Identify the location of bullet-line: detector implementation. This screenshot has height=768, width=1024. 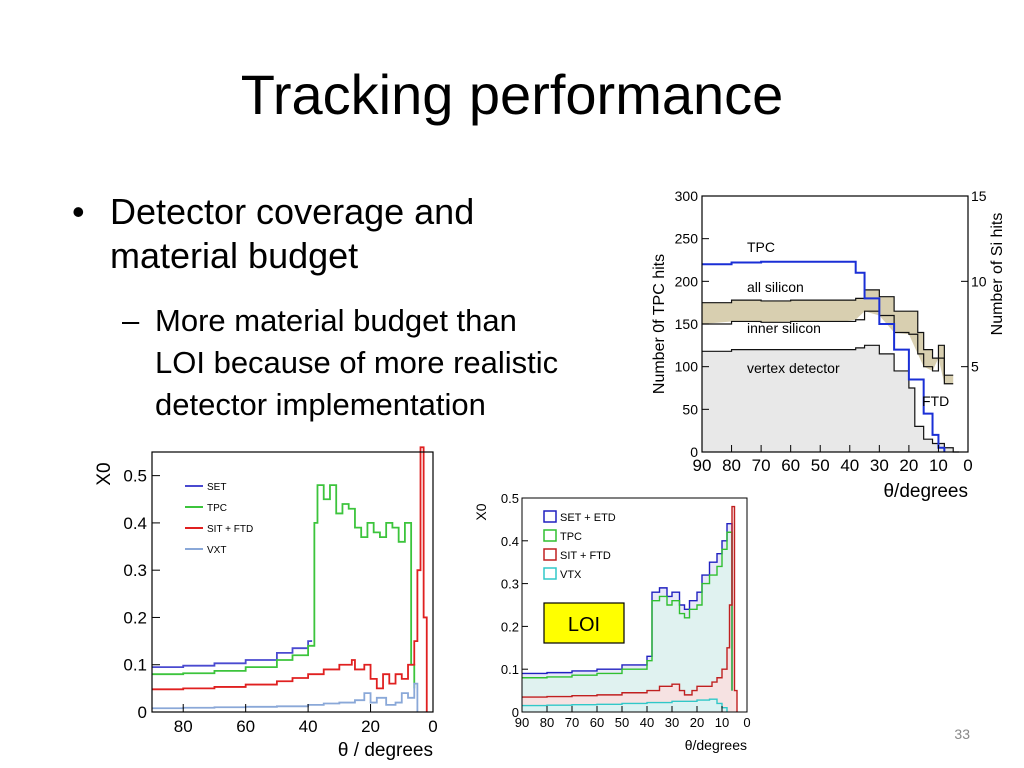
(320, 404).